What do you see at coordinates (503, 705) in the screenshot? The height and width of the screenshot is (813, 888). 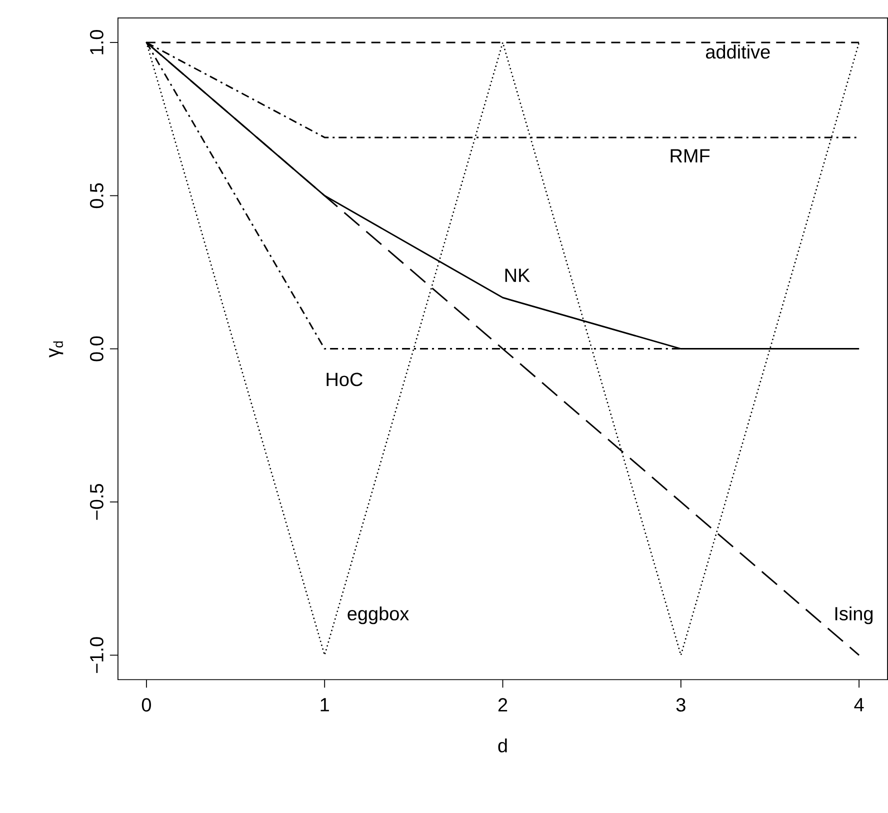 I see `x-tick-label: 2` at bounding box center [503, 705].